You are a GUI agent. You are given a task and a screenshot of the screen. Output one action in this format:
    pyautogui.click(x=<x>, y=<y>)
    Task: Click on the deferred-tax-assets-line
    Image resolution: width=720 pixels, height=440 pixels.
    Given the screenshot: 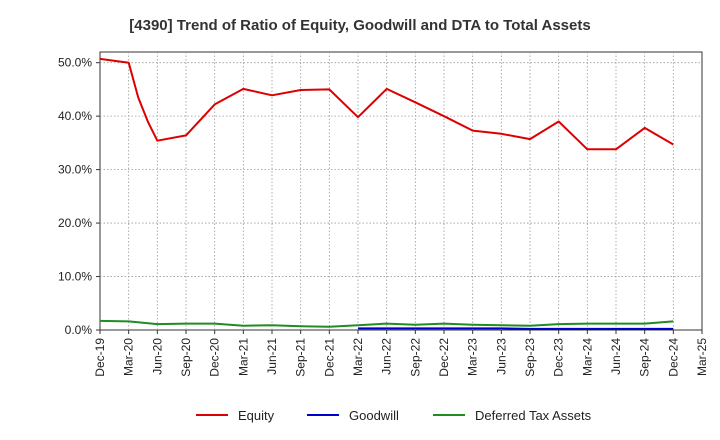 What is the action you would take?
    pyautogui.click(x=386, y=323)
    